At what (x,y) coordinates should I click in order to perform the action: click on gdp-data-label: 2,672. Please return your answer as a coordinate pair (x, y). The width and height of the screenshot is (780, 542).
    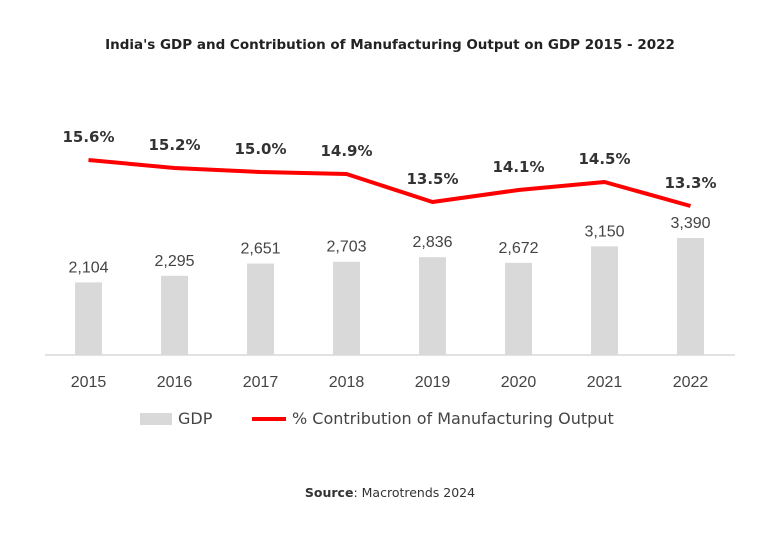
    Looking at the image, I should click on (518, 248).